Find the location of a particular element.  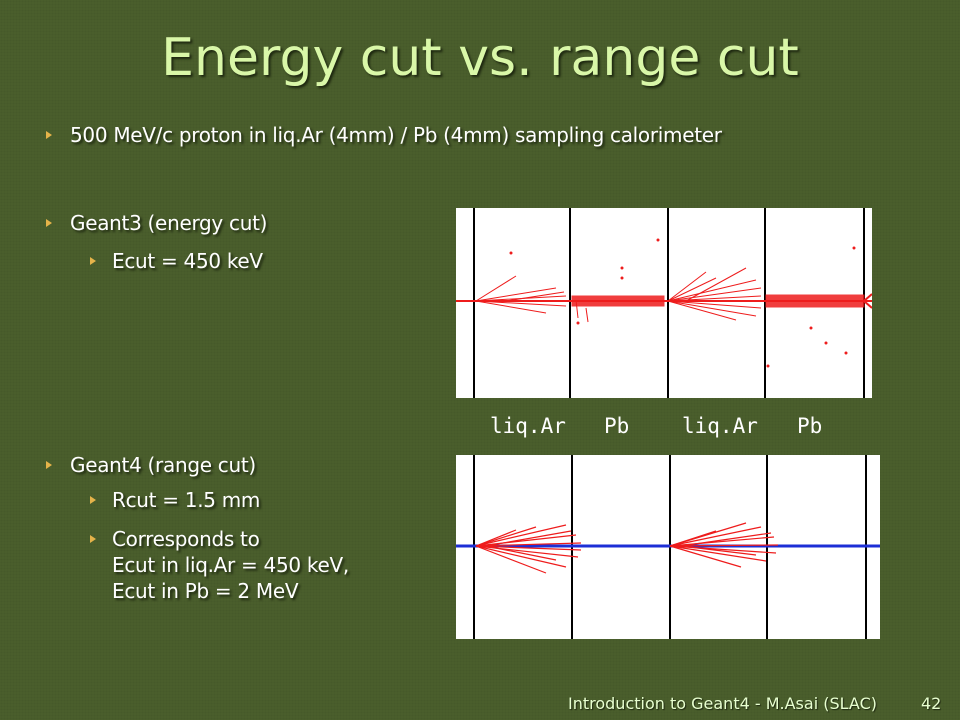

bullet-geant3-ecut: Ecut = 450 keV is located at coordinates (176, 261).